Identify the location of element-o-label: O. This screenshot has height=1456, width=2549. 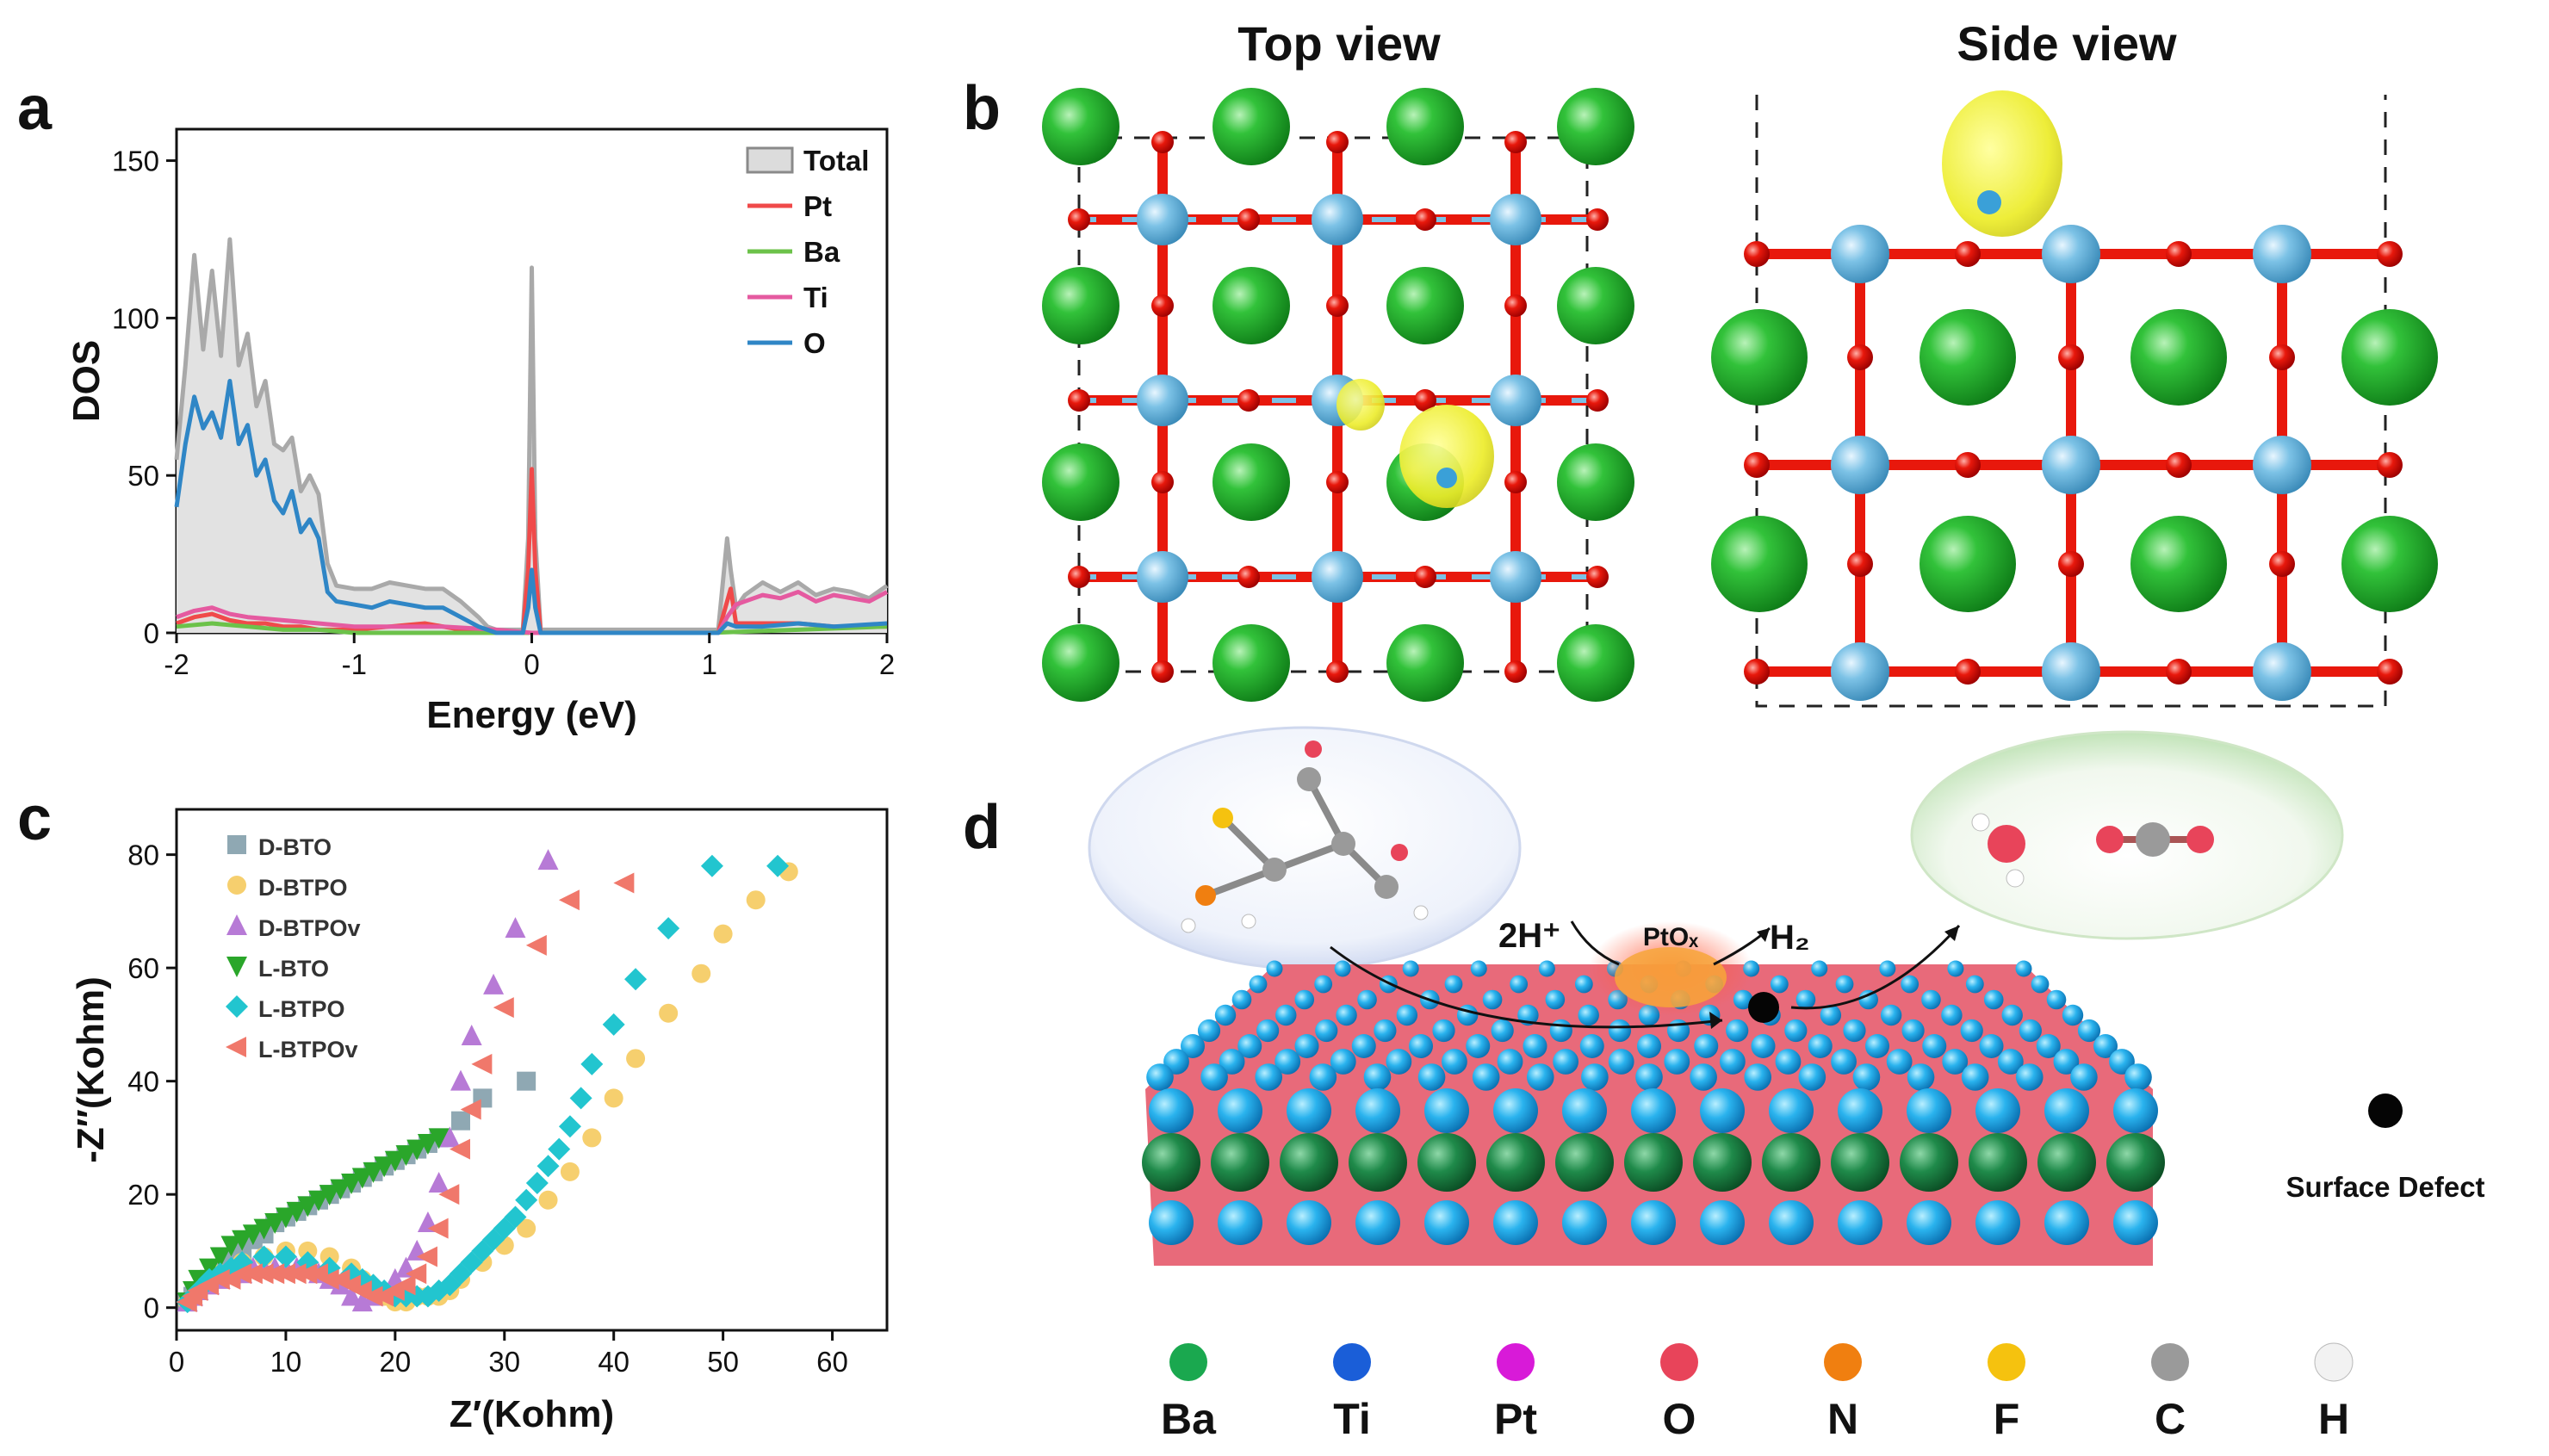
(1679, 1419).